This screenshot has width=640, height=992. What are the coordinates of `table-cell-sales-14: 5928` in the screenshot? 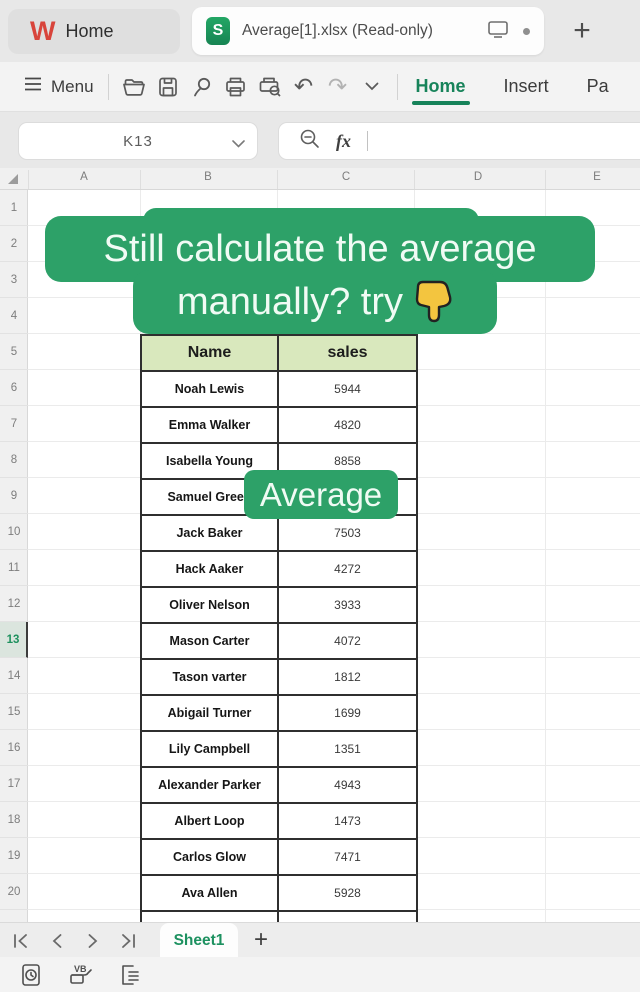 It's located at (347, 894).